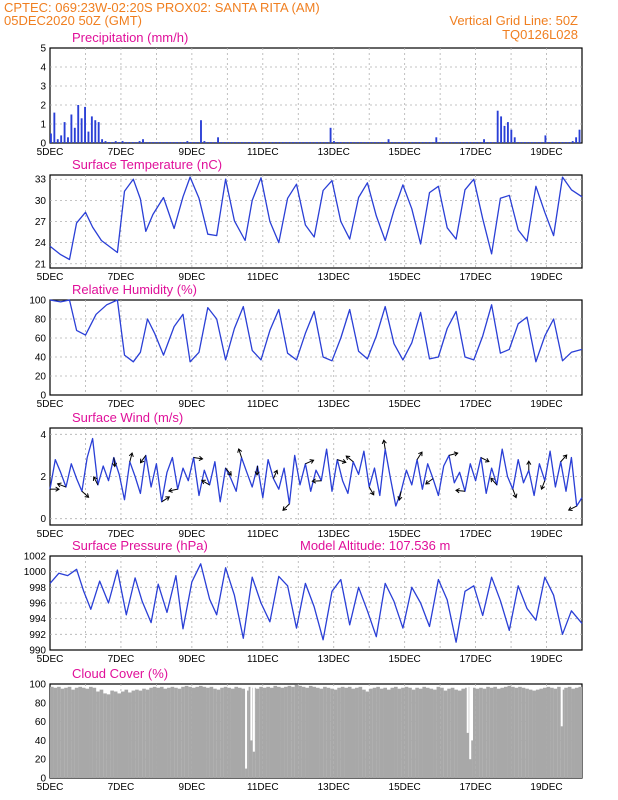 The height and width of the screenshot is (800, 618). Describe the element at coordinates (43, 68) in the screenshot. I see `y-tick-label: 4` at that location.